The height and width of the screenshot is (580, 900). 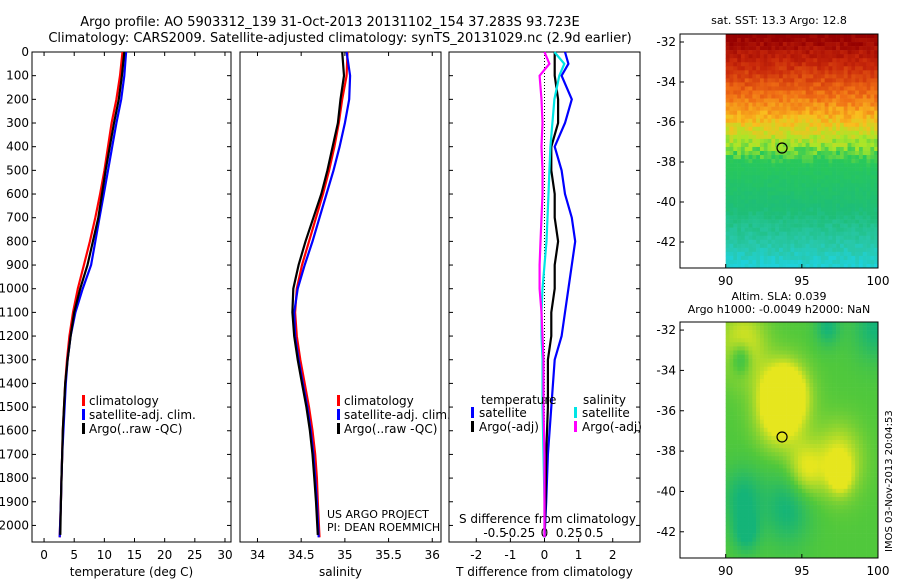 I want to click on x-tick-label: 5, so click(x=74, y=555).